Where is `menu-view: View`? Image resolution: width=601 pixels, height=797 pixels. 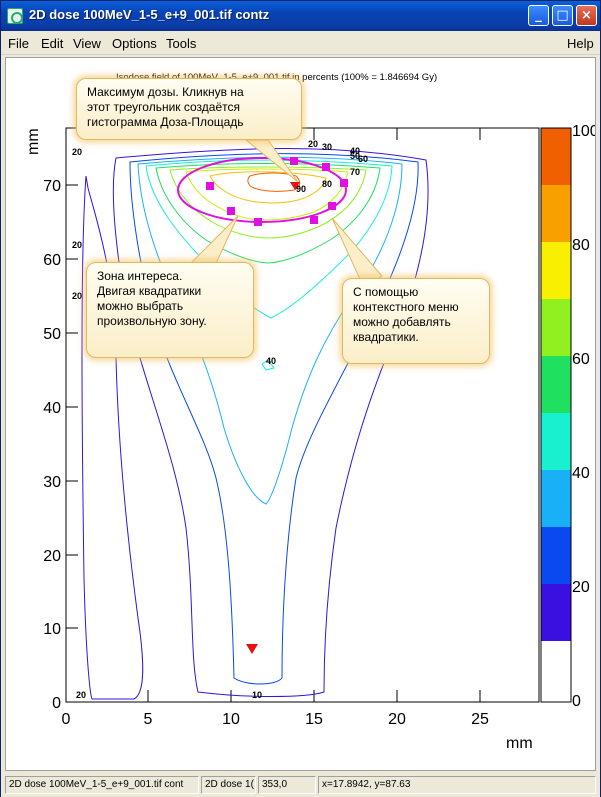 menu-view: View is located at coordinates (87, 43).